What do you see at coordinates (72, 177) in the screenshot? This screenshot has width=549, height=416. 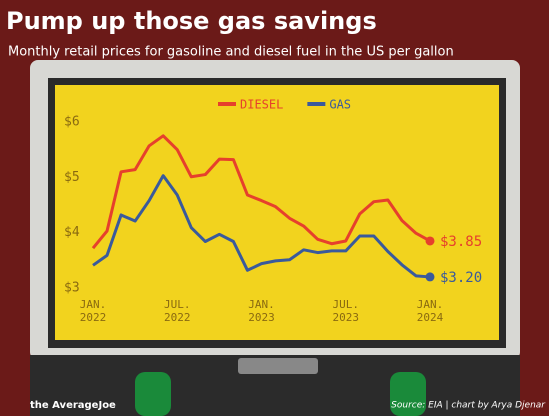 I see `y-tick-label: $5` at bounding box center [72, 177].